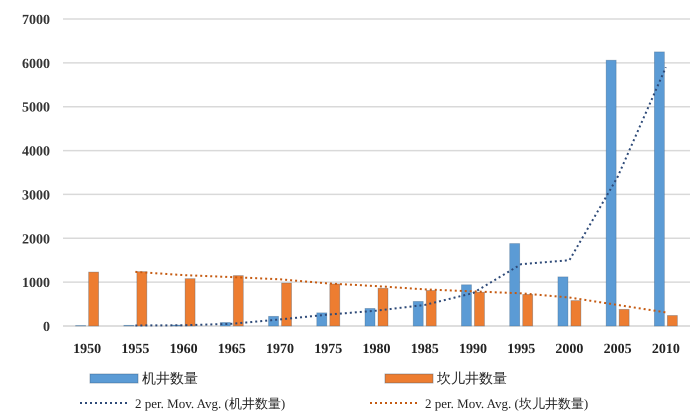 This screenshot has width=696, height=419. What do you see at coordinates (170, 379) in the screenshot?
I see `legend-label: 机井数量` at bounding box center [170, 379].